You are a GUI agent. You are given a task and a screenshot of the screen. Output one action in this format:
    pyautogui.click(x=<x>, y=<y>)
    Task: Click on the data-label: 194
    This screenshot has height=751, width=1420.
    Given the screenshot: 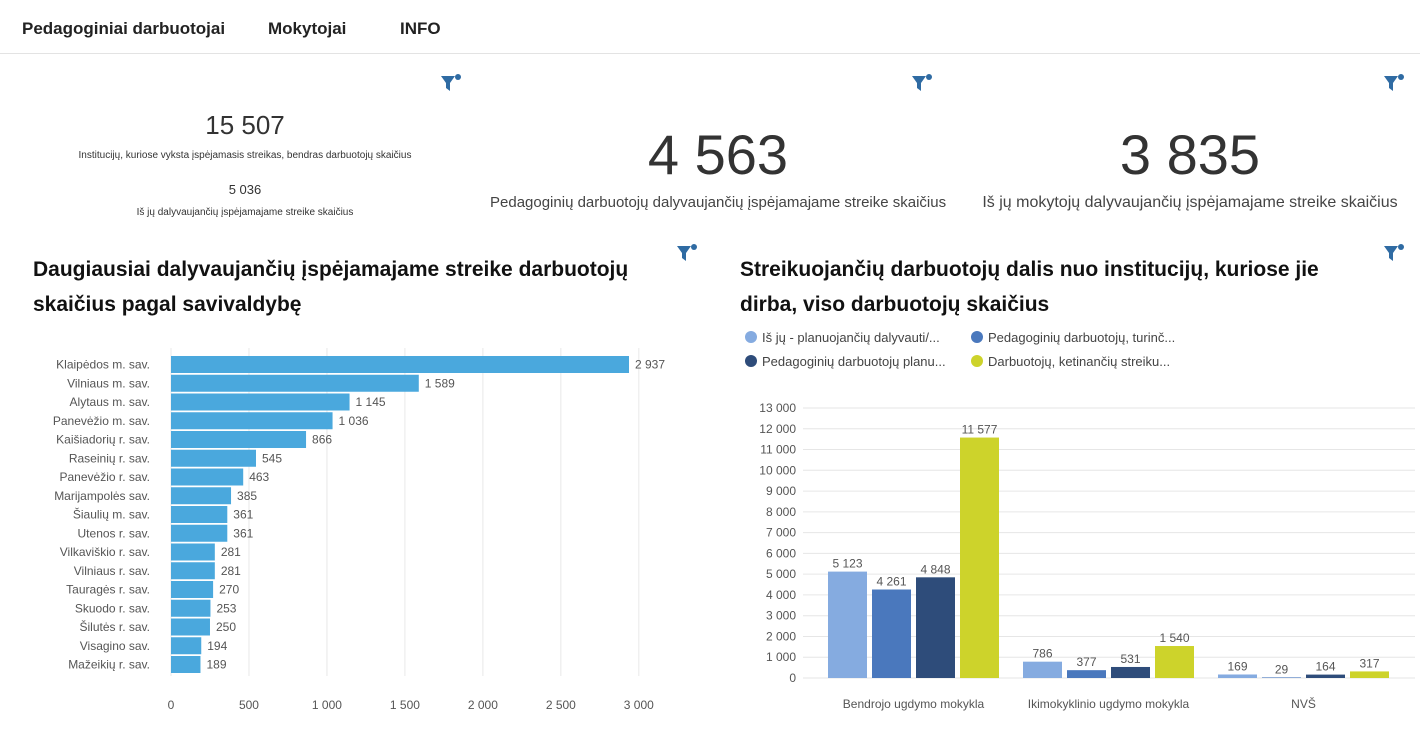 What is the action you would take?
    pyautogui.click(x=217, y=646)
    